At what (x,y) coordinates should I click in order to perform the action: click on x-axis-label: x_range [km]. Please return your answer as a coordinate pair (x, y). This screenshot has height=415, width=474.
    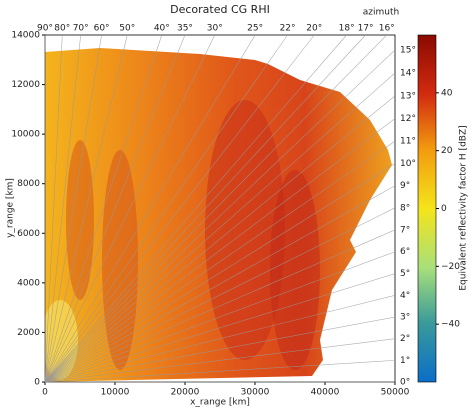
    Looking at the image, I should click on (220, 403).